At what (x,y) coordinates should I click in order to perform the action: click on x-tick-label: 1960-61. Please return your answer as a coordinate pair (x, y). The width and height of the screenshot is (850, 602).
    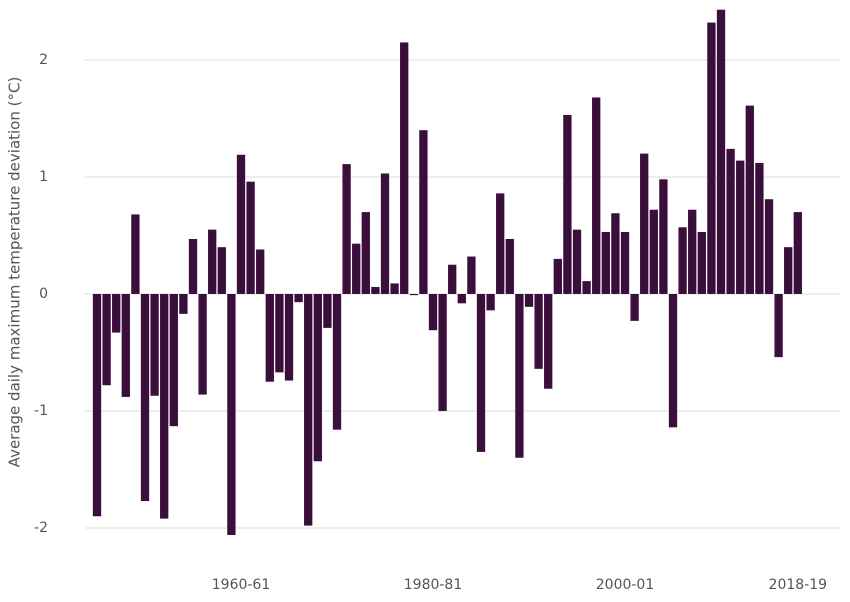
    Looking at the image, I should click on (241, 585).